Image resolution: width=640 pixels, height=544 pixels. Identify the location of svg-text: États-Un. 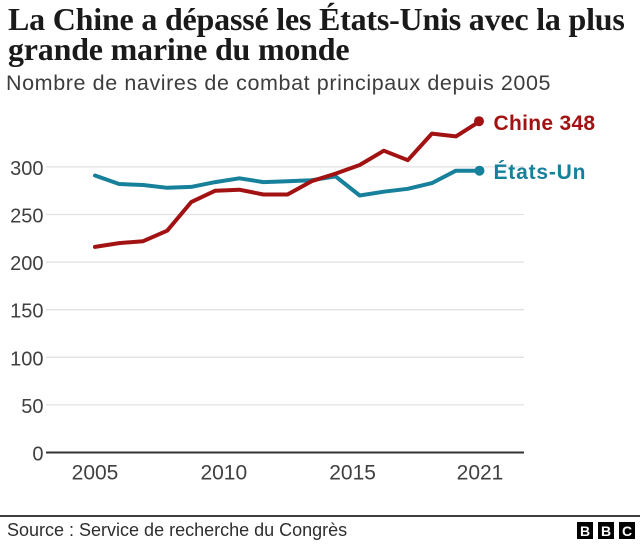
(540, 172).